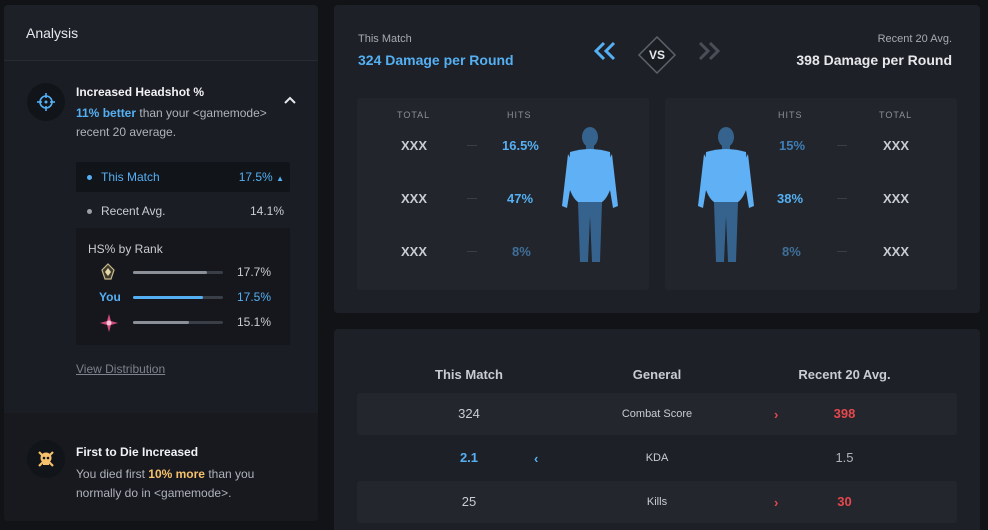  What do you see at coordinates (811, 194) in the screenshot?
I see `recent-avg-body-box: HITS TOTAL 15% XXX 38% XXX 8% XXX` at bounding box center [811, 194].